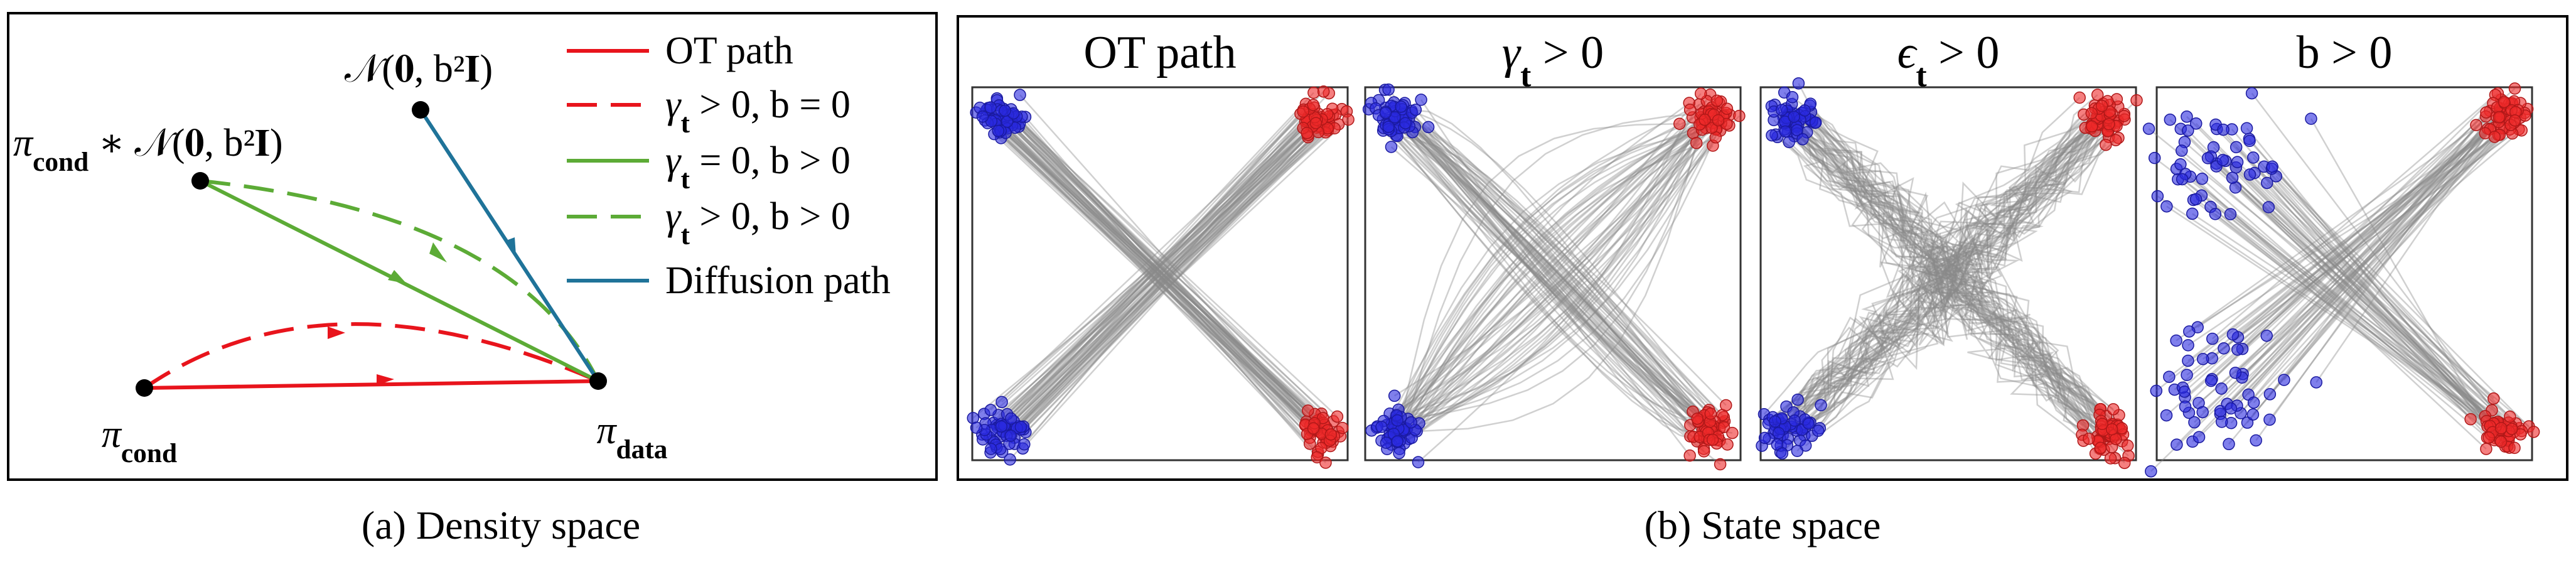 Image resolution: width=2576 pixels, height=582 pixels. Describe the element at coordinates (771, 160) in the screenshot. I see `legend-label-rest: = 0, b > 0` at that location.